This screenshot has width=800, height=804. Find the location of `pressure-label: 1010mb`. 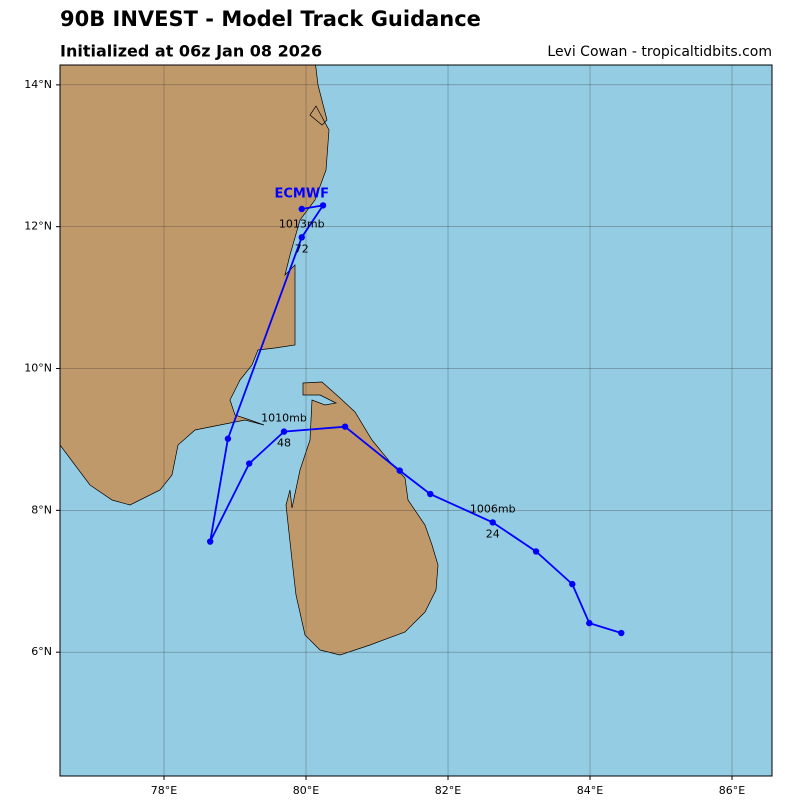

pressure-label: 1010mb is located at coordinates (284, 418).